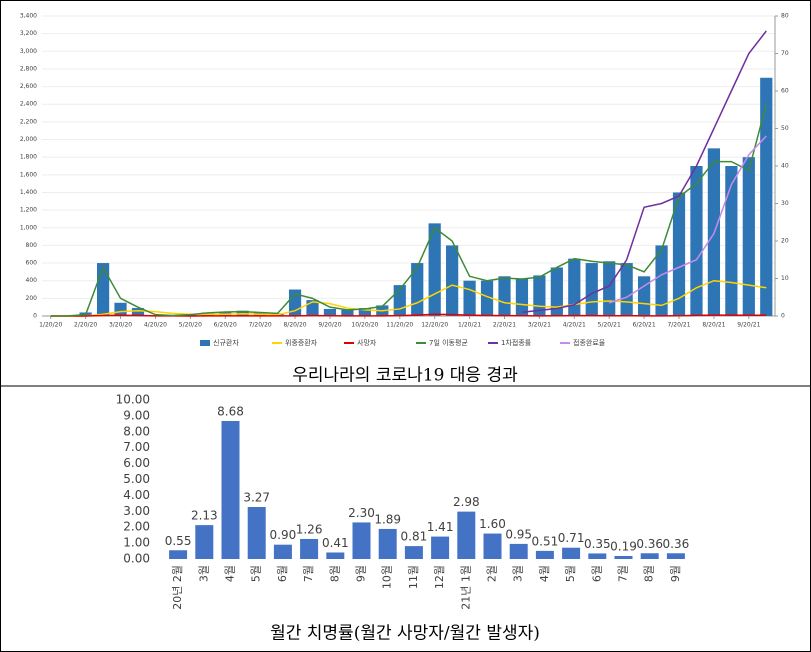 The width and height of the screenshot is (811, 652). Describe the element at coordinates (260, 325) in the screenshot. I see `x-tick-label: 7/20/20` at that location.